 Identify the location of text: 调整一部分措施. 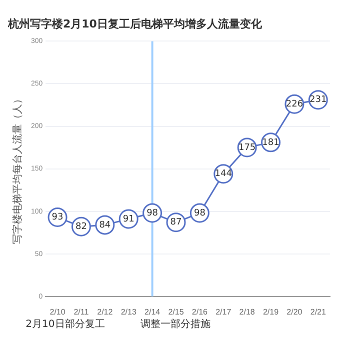
(175, 324).